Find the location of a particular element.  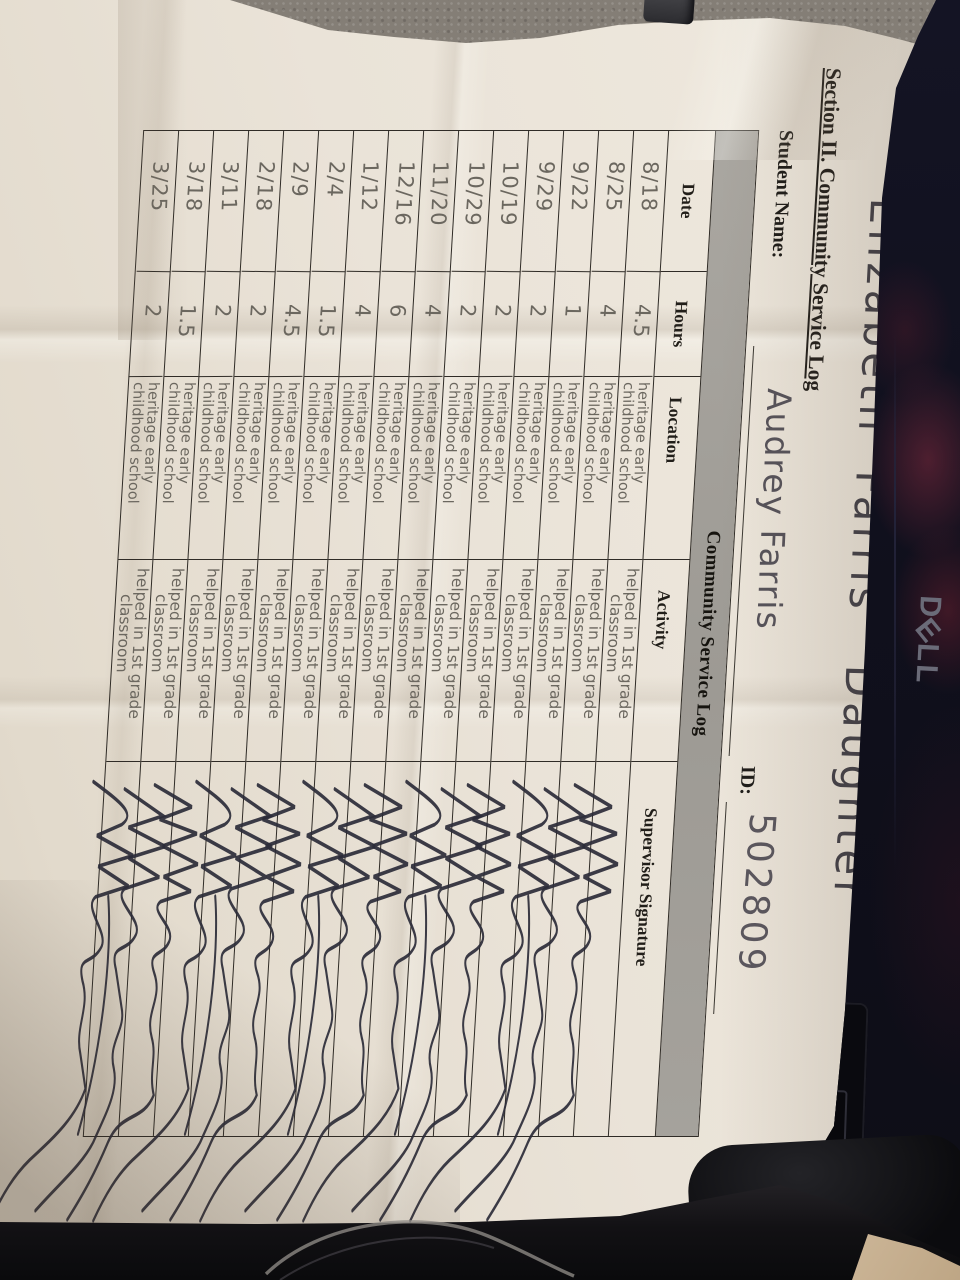

cell-date: 11/20 is located at coordinates (439, 193).